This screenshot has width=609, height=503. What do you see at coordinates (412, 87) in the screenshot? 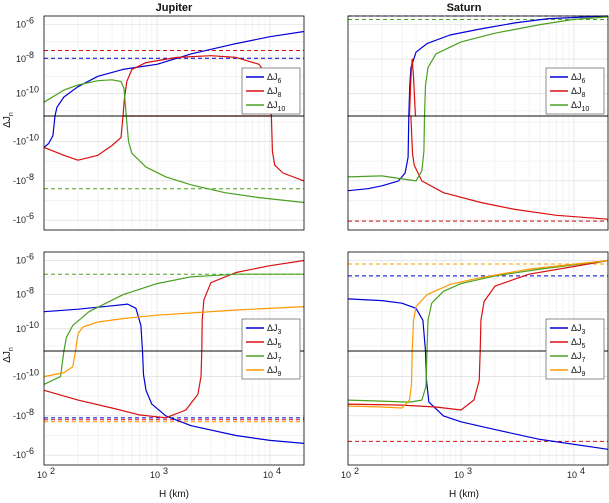
I see `series-line-delta-j8-top` at bounding box center [412, 87].